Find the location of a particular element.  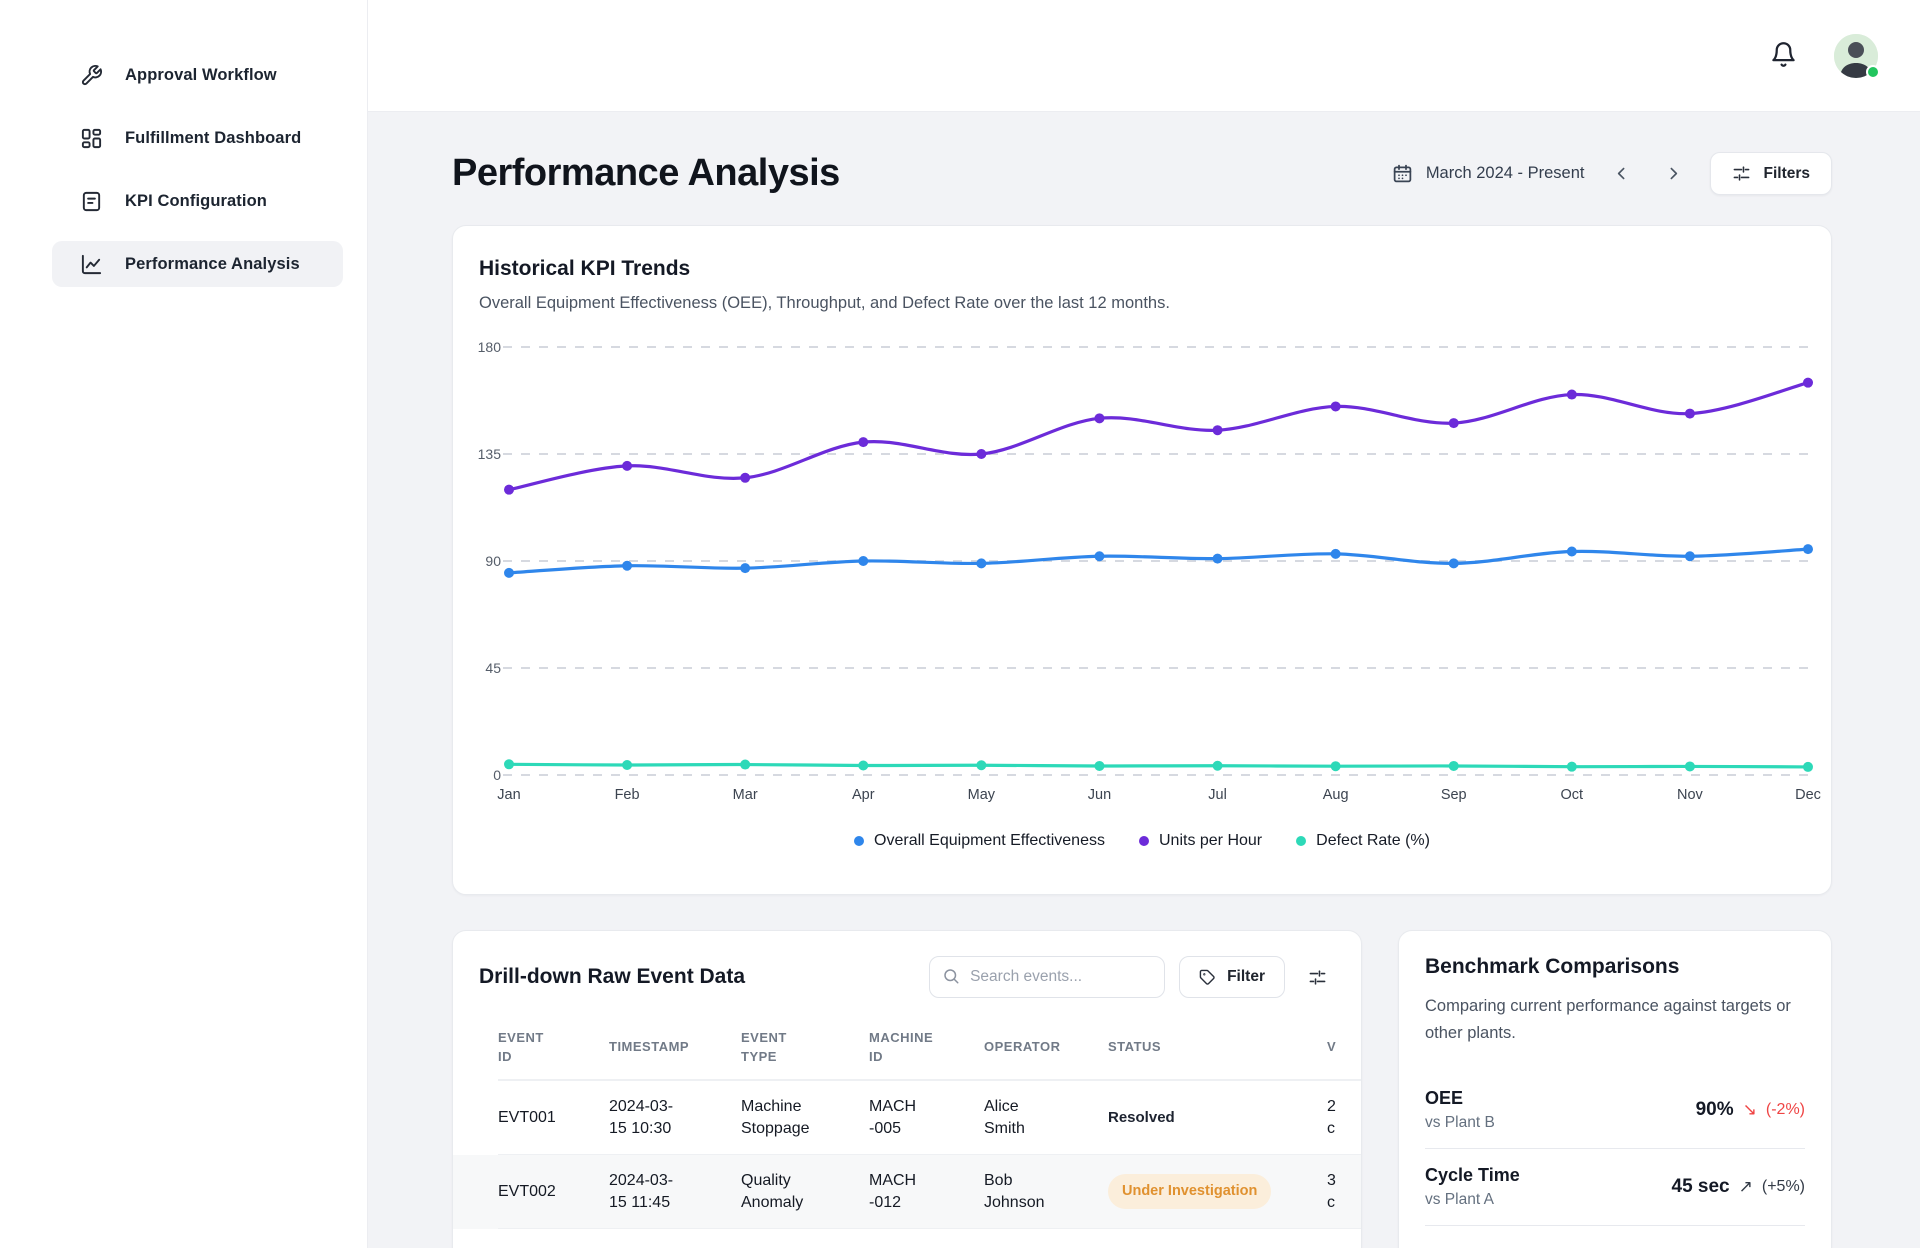

topbar is located at coordinates (1144, 56).